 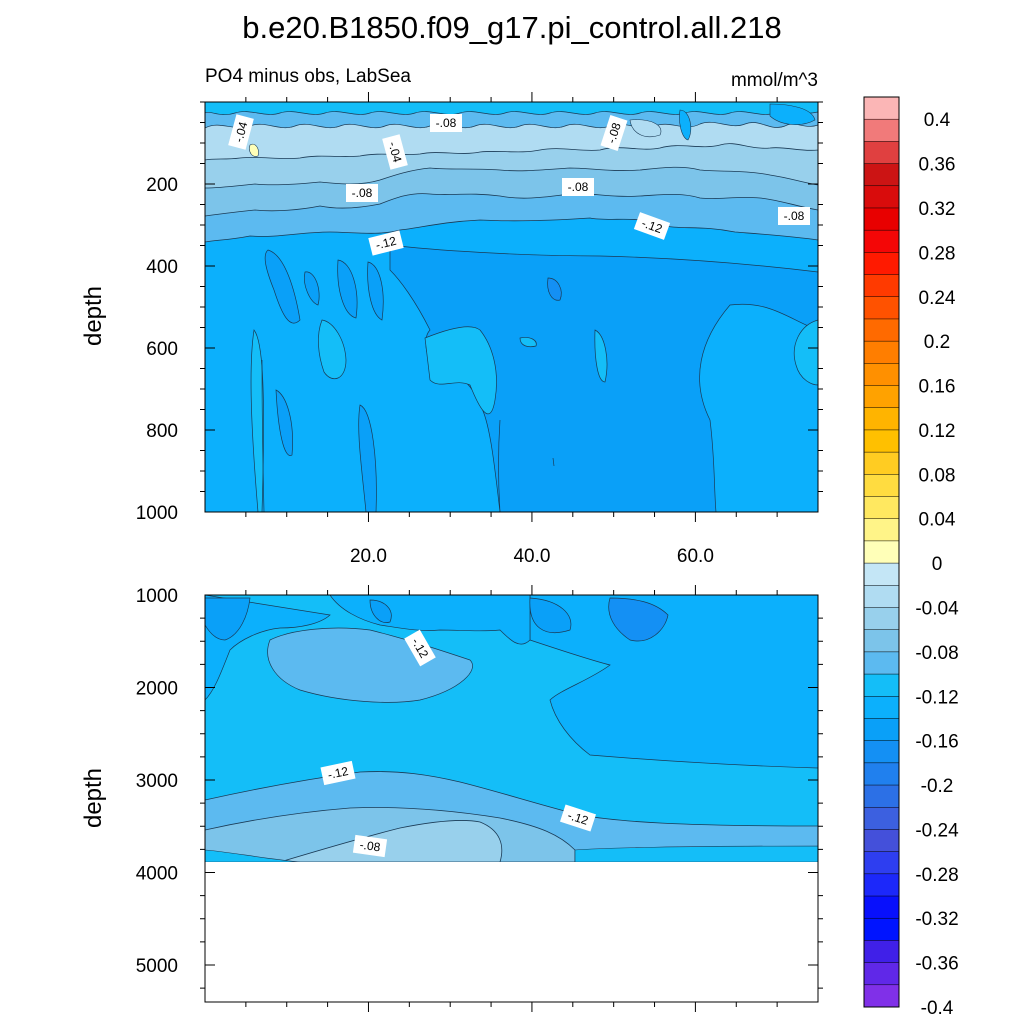 What do you see at coordinates (937, 1008) in the screenshot?
I see `colorbar-label: -0.4` at bounding box center [937, 1008].